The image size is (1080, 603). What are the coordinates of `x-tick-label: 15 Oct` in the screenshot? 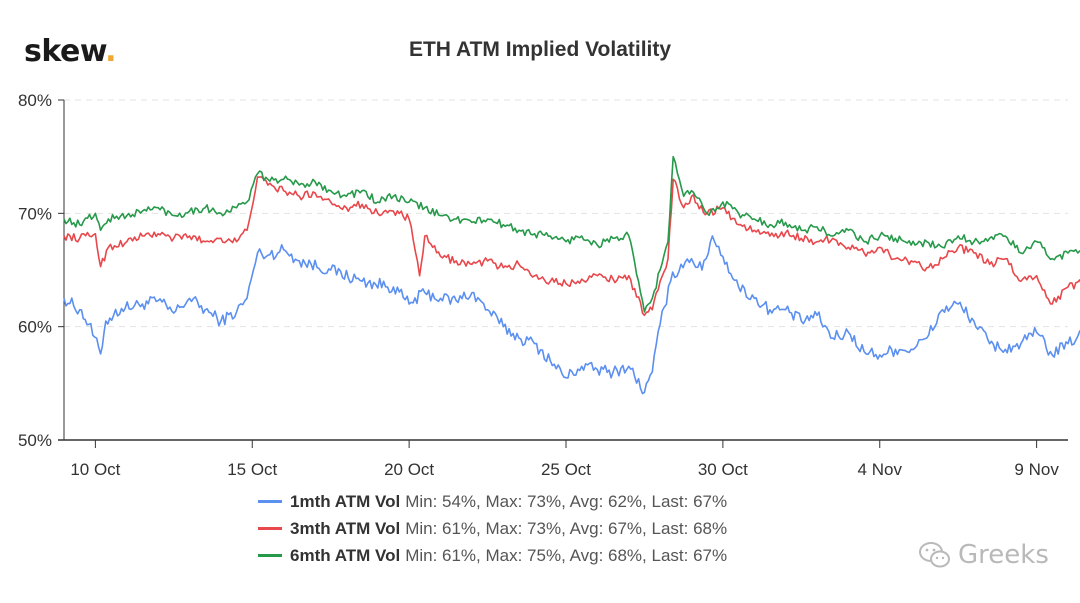 It's located at (252, 469).